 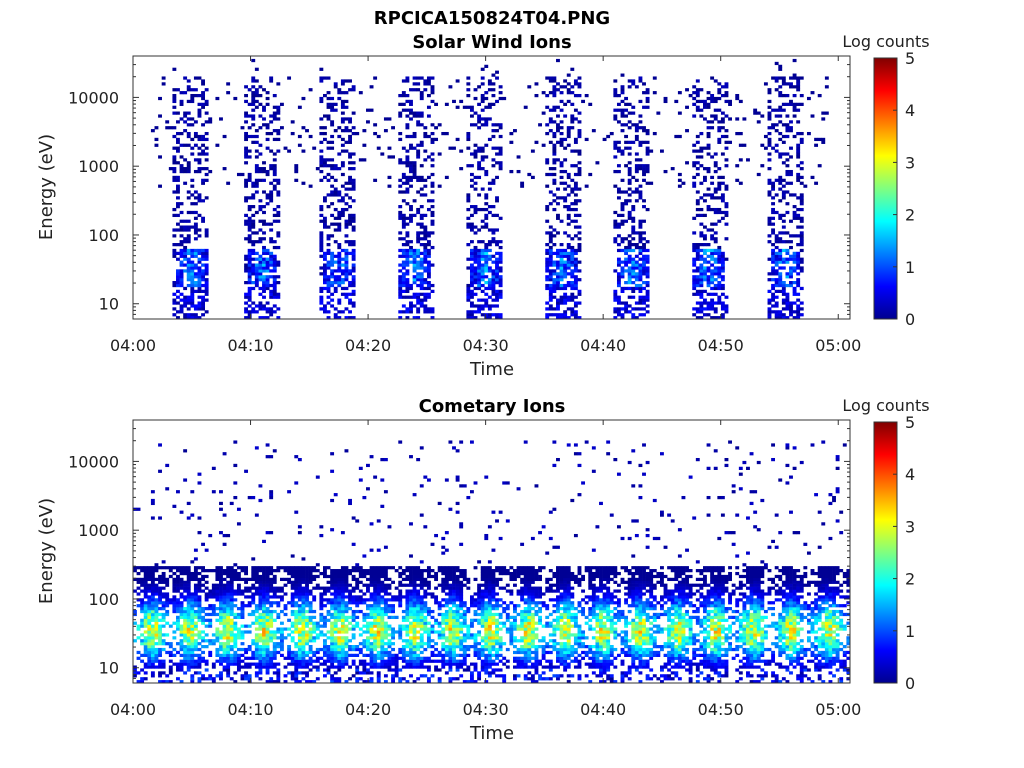 What do you see at coordinates (250, 345) in the screenshot?
I see `x-tick-label: 04:10` at bounding box center [250, 345].